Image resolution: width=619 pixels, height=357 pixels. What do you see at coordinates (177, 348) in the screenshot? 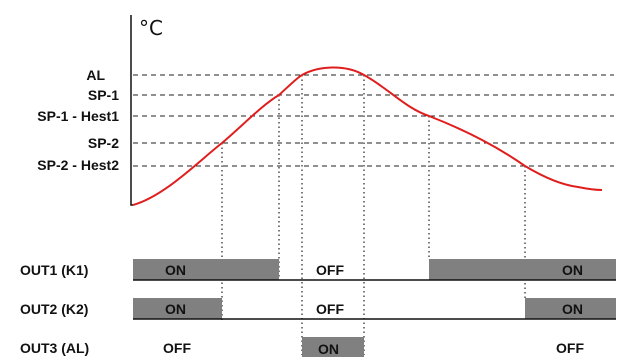
I see `out3-state-1: OFF` at bounding box center [177, 348].